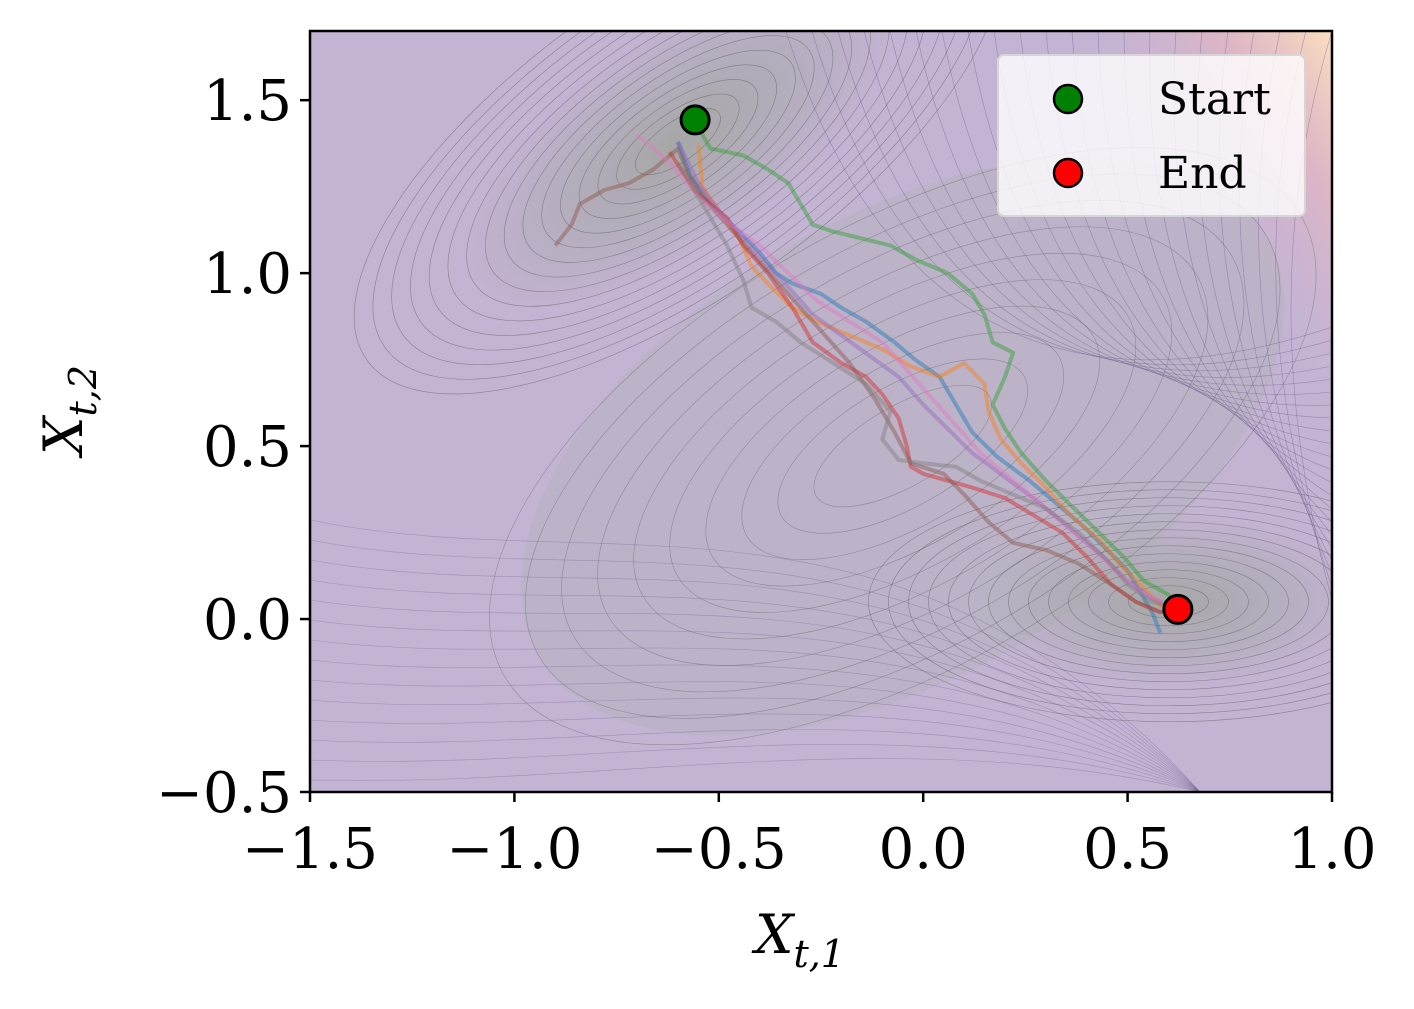 Image resolution: width=1414 pixels, height=1009 pixels. What do you see at coordinates (1178, 609) in the screenshot?
I see `end-marker` at bounding box center [1178, 609].